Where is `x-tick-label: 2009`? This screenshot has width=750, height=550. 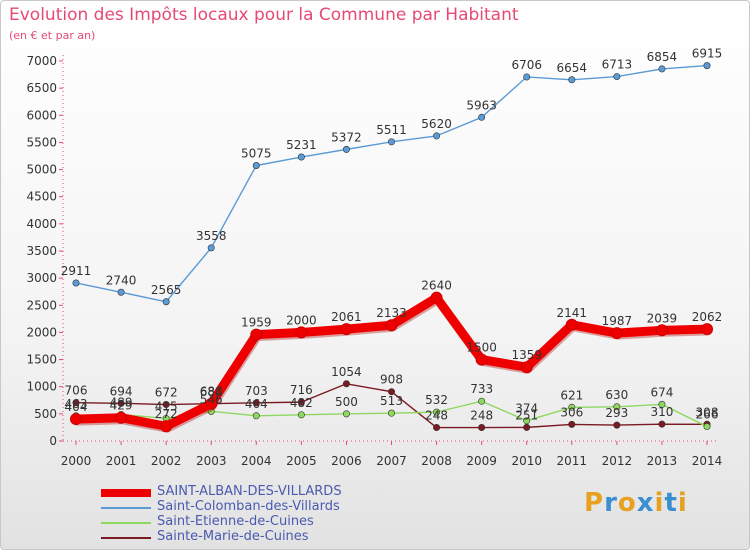 x-tick-label: 2009 is located at coordinates (481, 461).